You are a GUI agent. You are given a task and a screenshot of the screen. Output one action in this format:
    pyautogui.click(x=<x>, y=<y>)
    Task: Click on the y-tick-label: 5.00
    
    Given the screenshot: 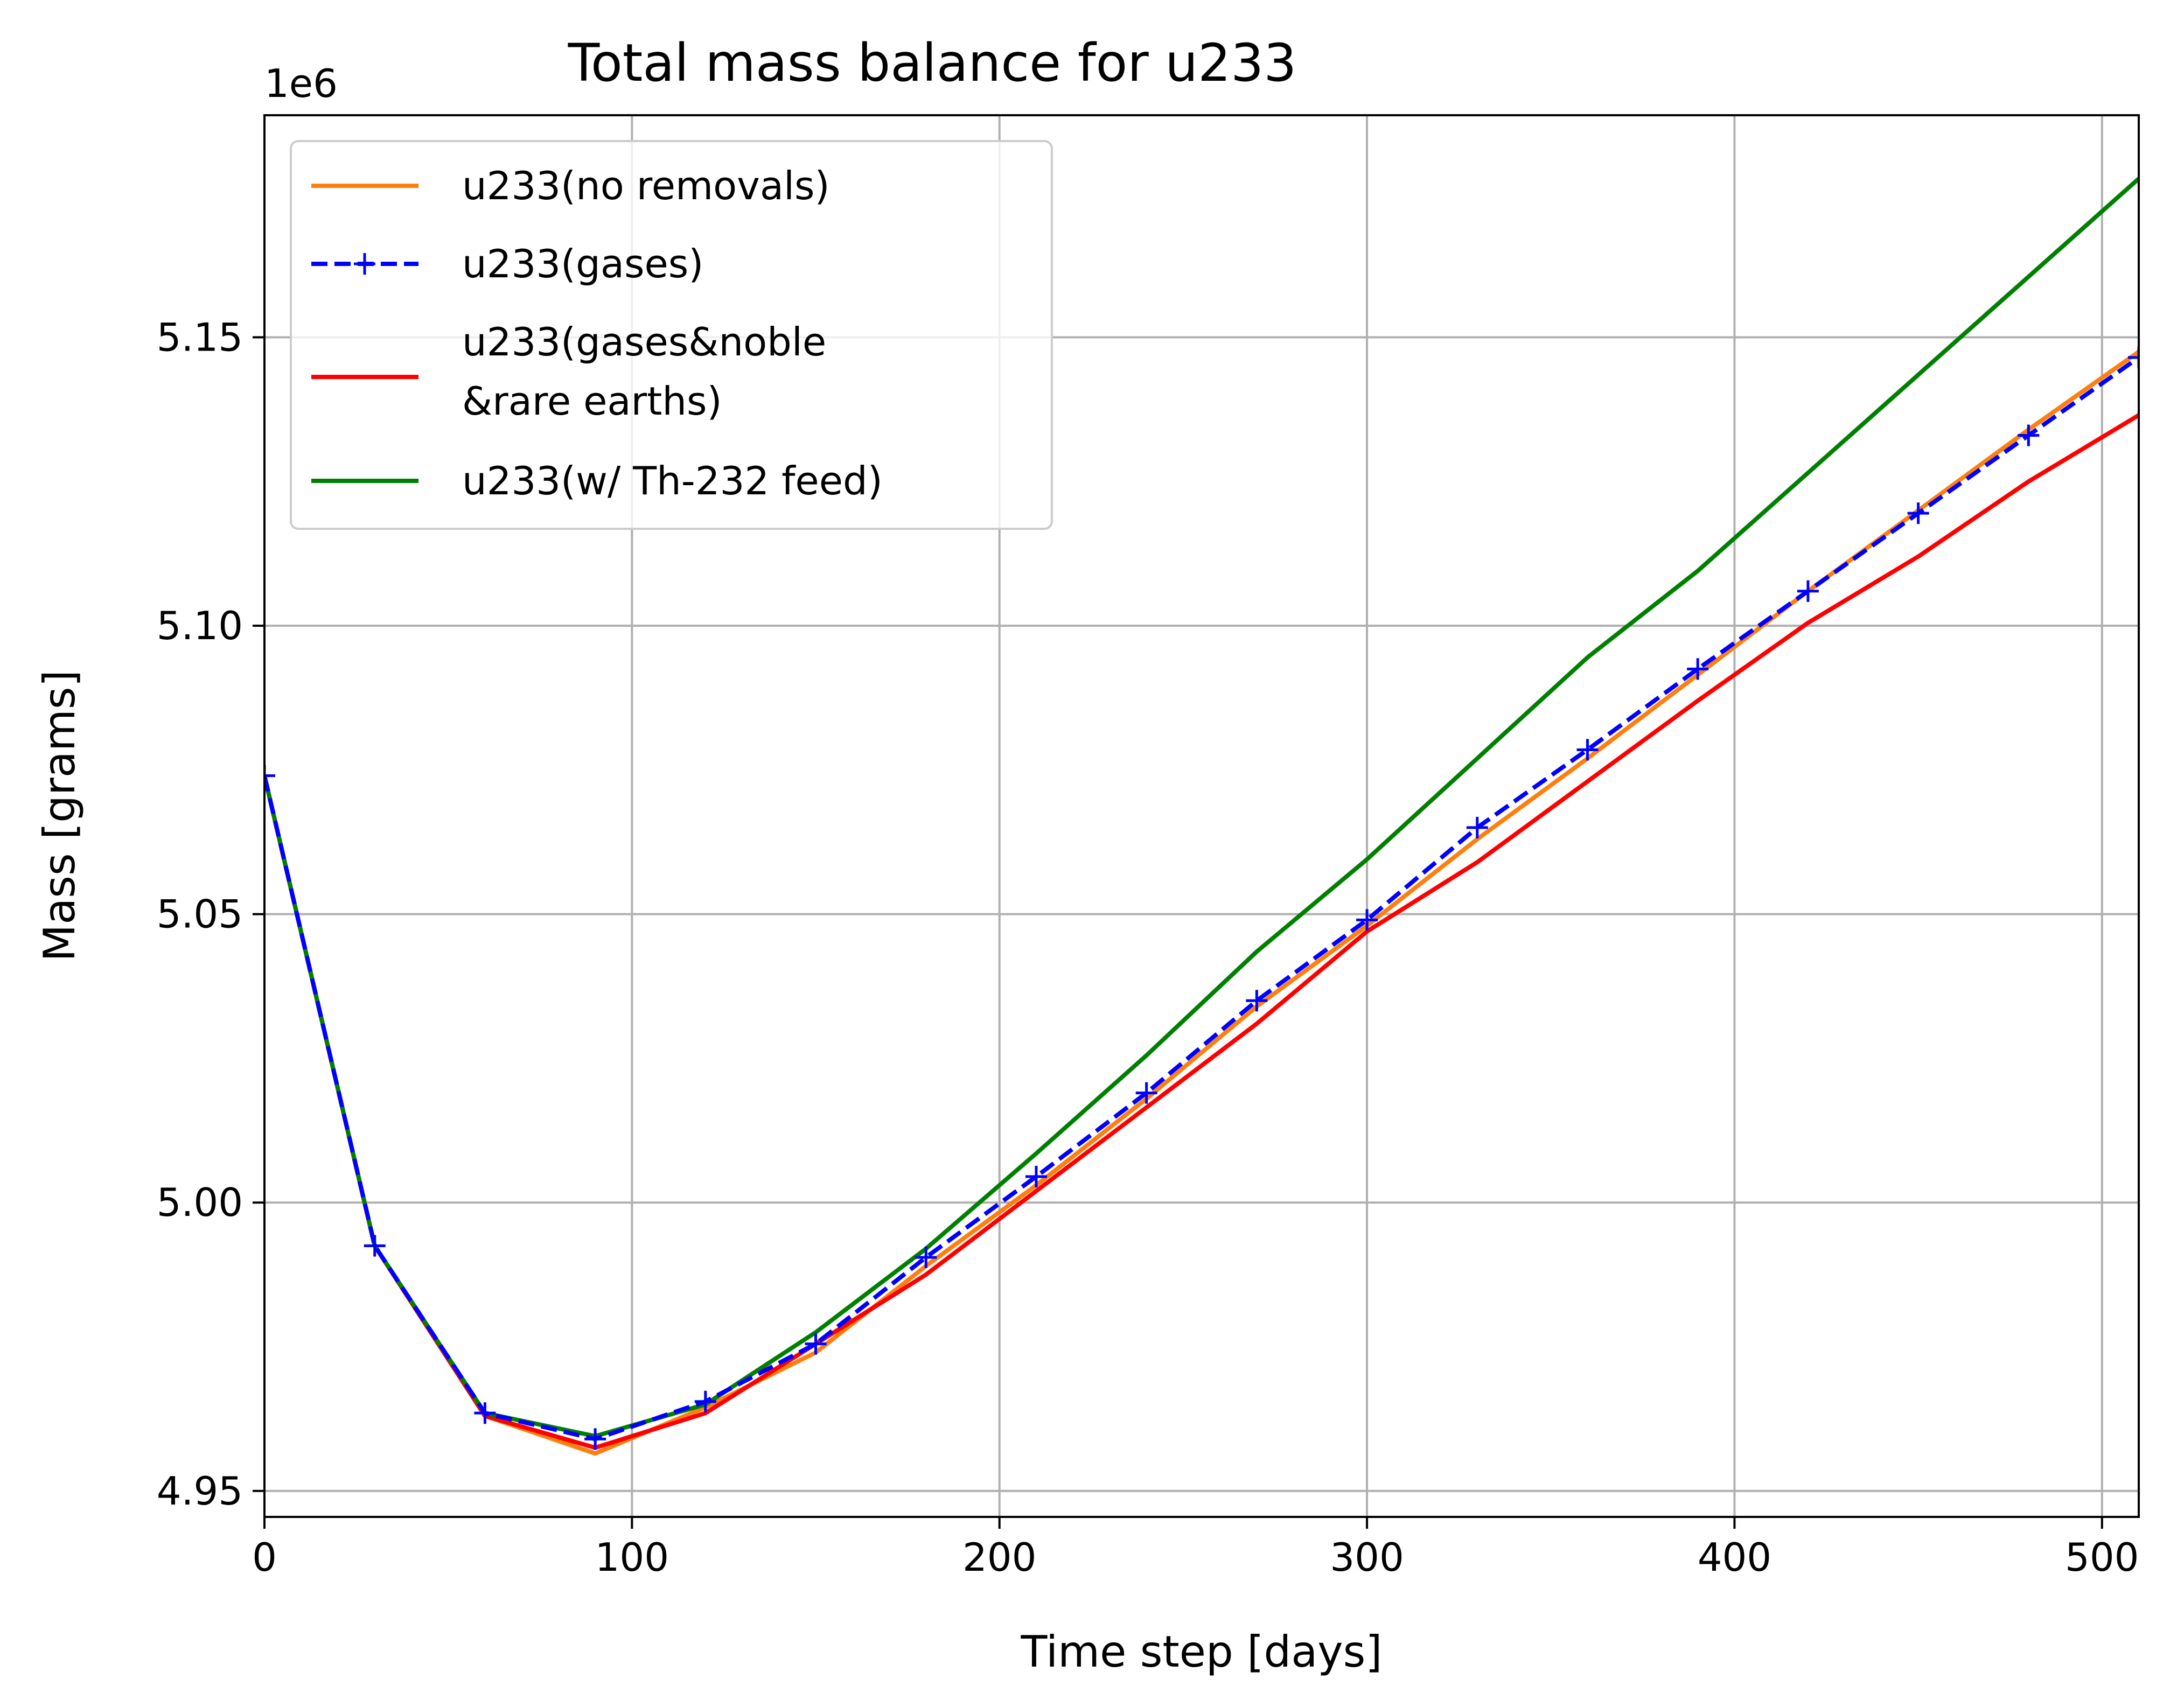 What is the action you would take?
    pyautogui.click(x=200, y=1202)
    